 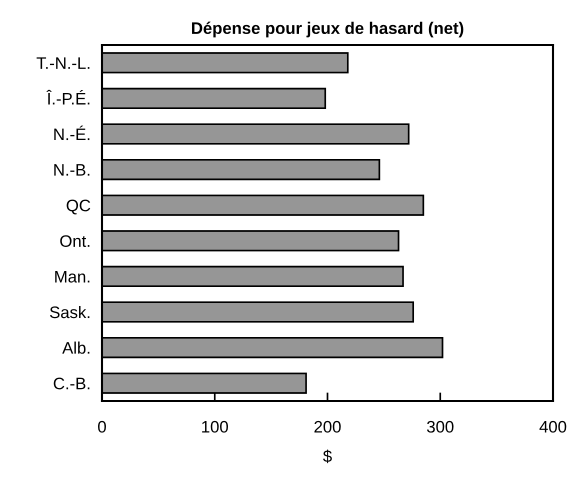 What do you see at coordinates (70, 312) in the screenshot?
I see `y-tick-label: Sask.` at bounding box center [70, 312].